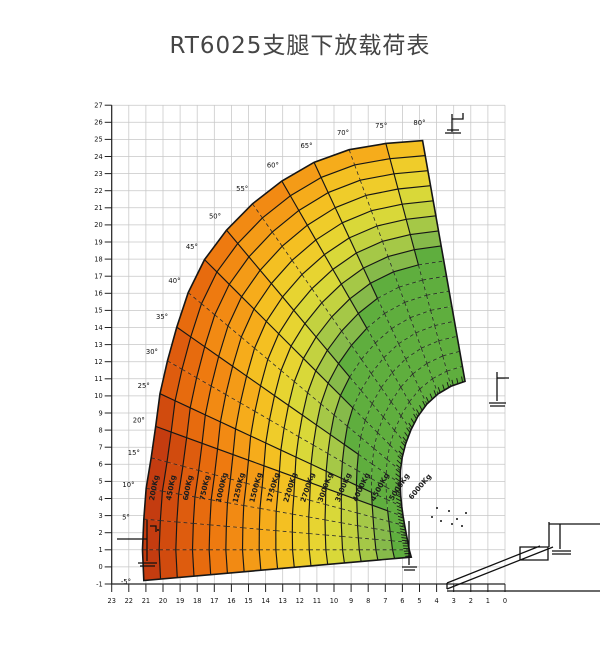 The height and width of the screenshot is (661, 600). Describe the element at coordinates (98, 208) in the screenshot. I see `y-axis-tick-label: 21` at that location.